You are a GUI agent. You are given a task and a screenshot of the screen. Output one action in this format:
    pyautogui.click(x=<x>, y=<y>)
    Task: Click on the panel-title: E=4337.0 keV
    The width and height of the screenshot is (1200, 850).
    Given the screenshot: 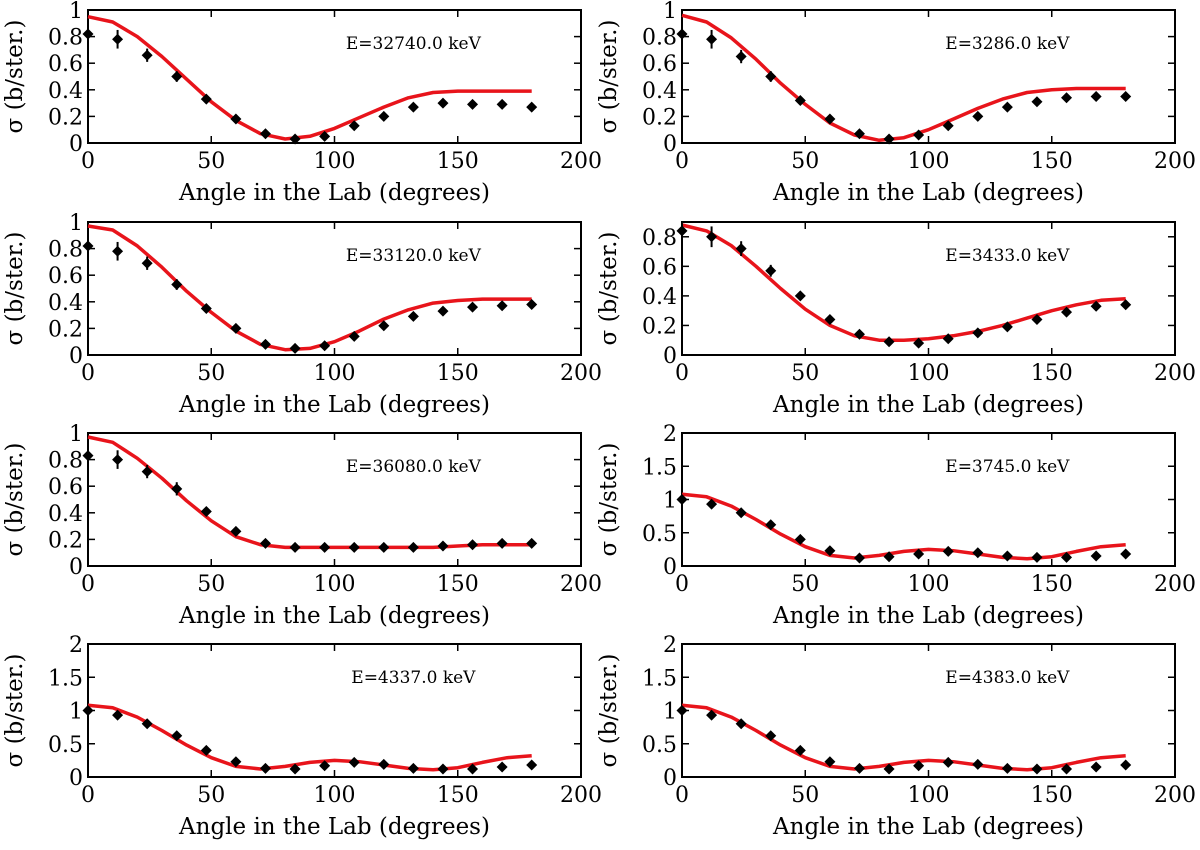 What is the action you would take?
    pyautogui.click(x=413, y=678)
    